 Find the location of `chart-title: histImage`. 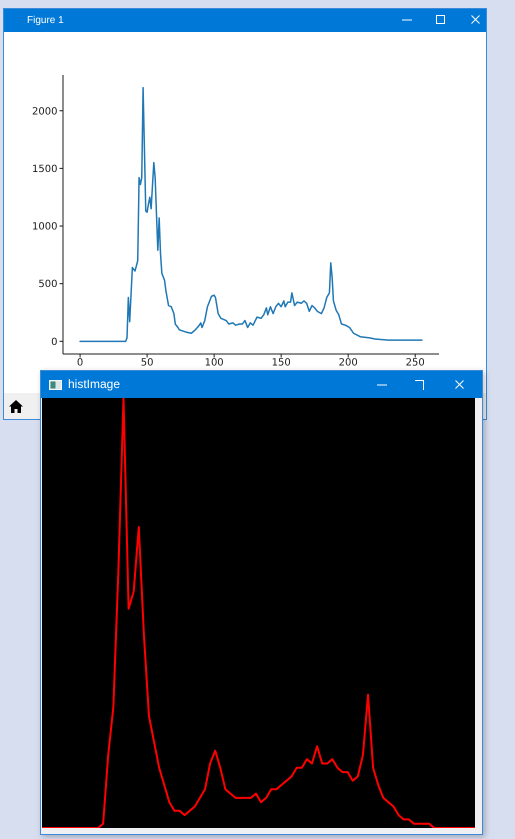

chart-title: histImage is located at coordinates (94, 384).